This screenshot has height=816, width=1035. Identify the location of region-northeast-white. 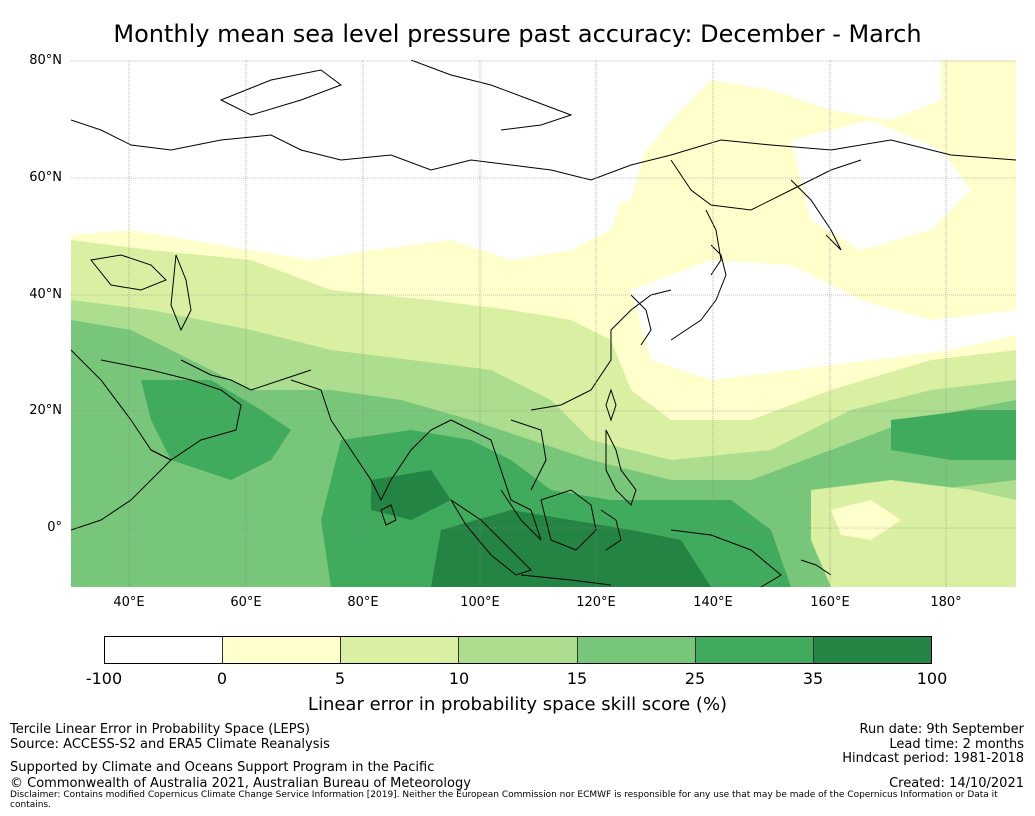
(881, 185).